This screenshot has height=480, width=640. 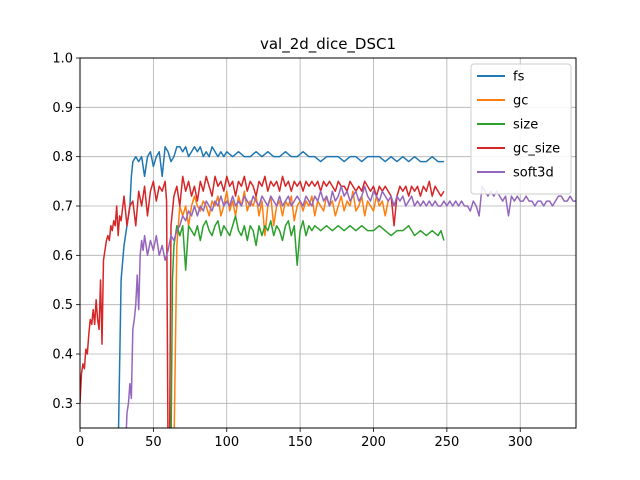 I want to click on legend: fs gc size gc_size soft3d, so click(x=521, y=129).